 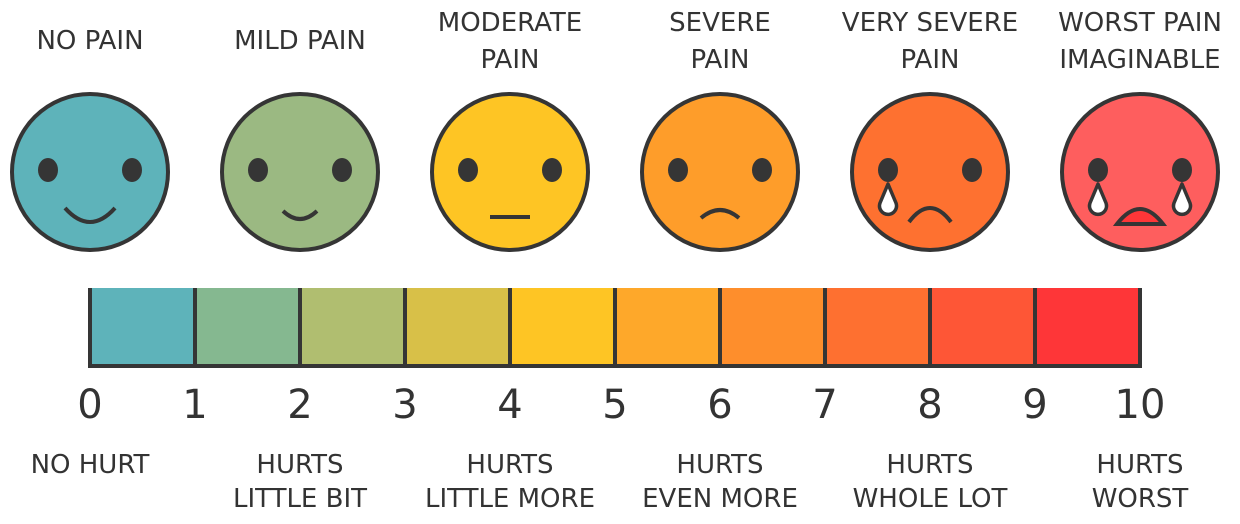 I want to click on hurt-descriptor: LITTLE MORE, so click(x=510, y=499).